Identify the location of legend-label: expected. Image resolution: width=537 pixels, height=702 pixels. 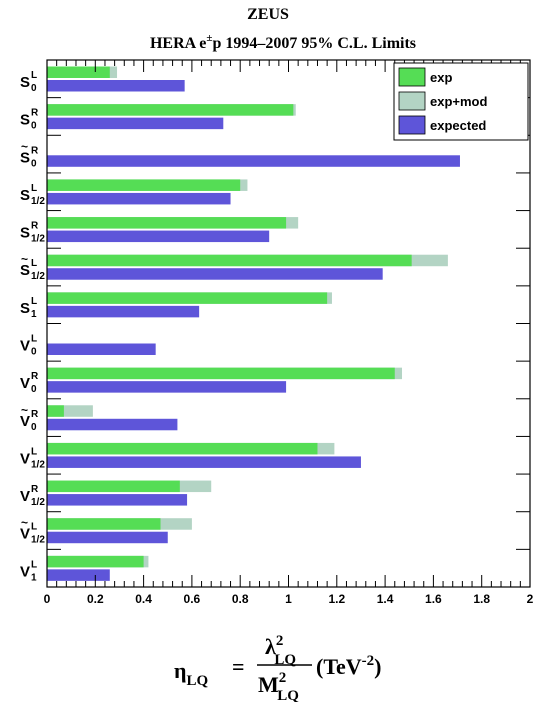
(458, 125).